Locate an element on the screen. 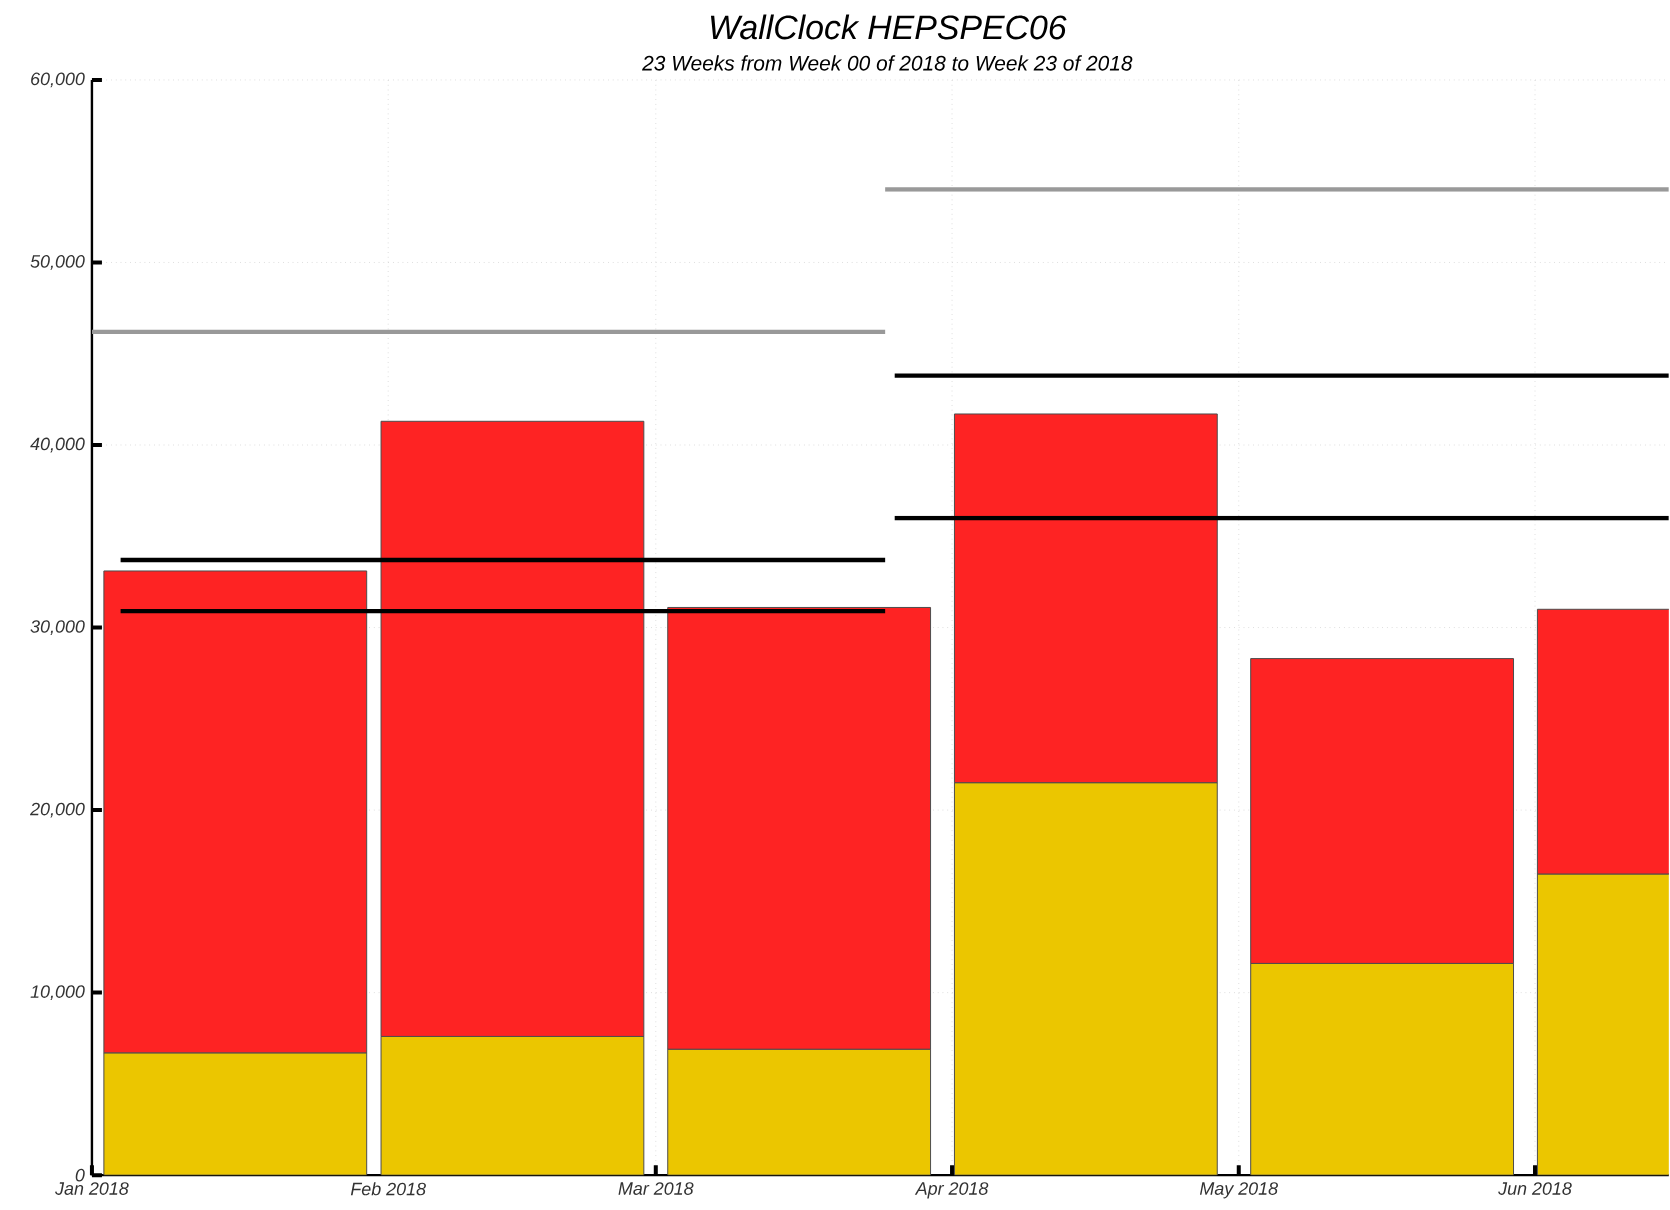 The height and width of the screenshot is (1210, 1670). x-tick-label: Jun 2018 is located at coordinates (1535, 1188).